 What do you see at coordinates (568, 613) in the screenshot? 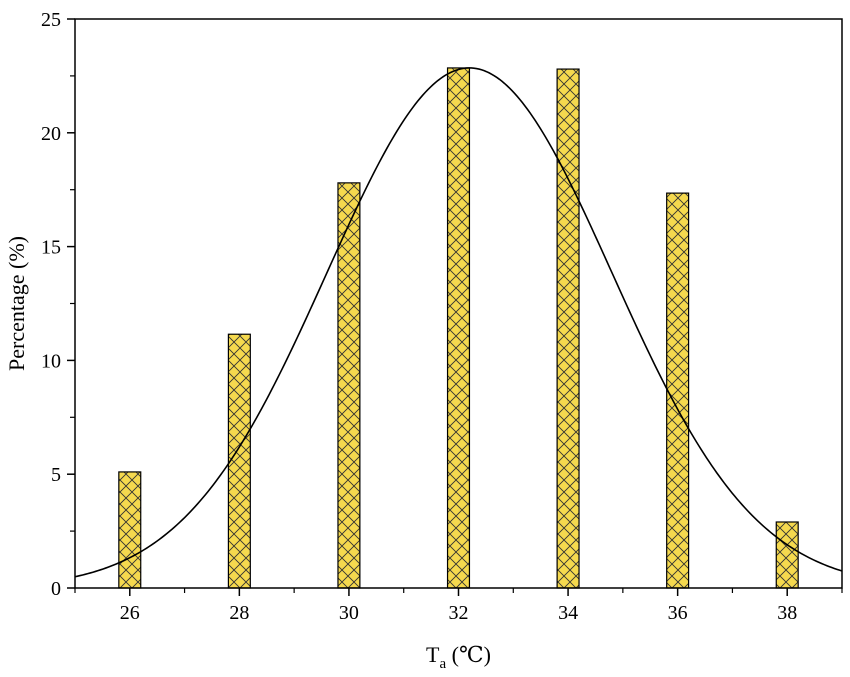
I see `x-tick-label-34: 34` at bounding box center [568, 613].